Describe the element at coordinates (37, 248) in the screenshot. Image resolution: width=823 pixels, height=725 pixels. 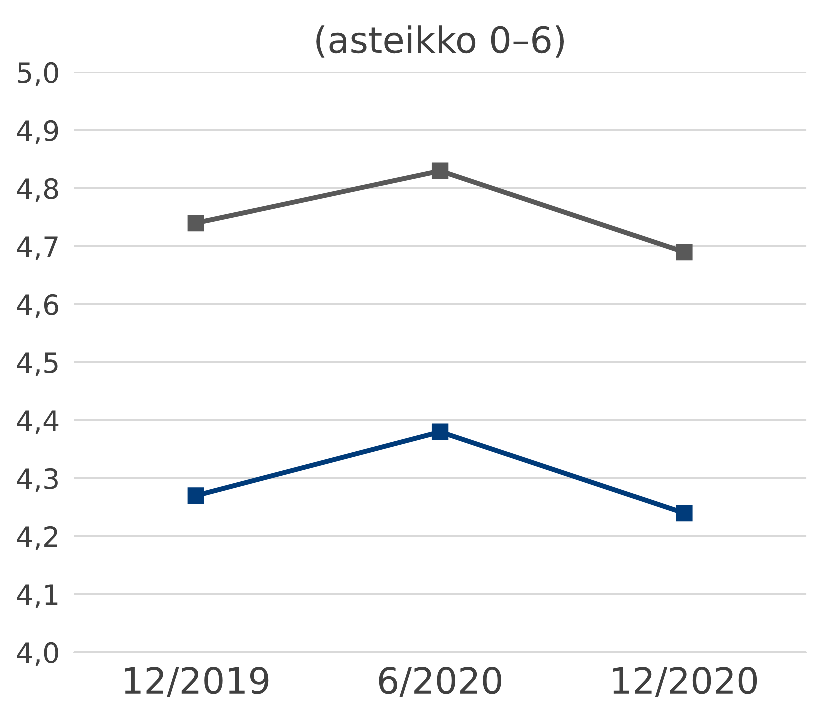
I see `y-tick-label: 4,7` at that location.